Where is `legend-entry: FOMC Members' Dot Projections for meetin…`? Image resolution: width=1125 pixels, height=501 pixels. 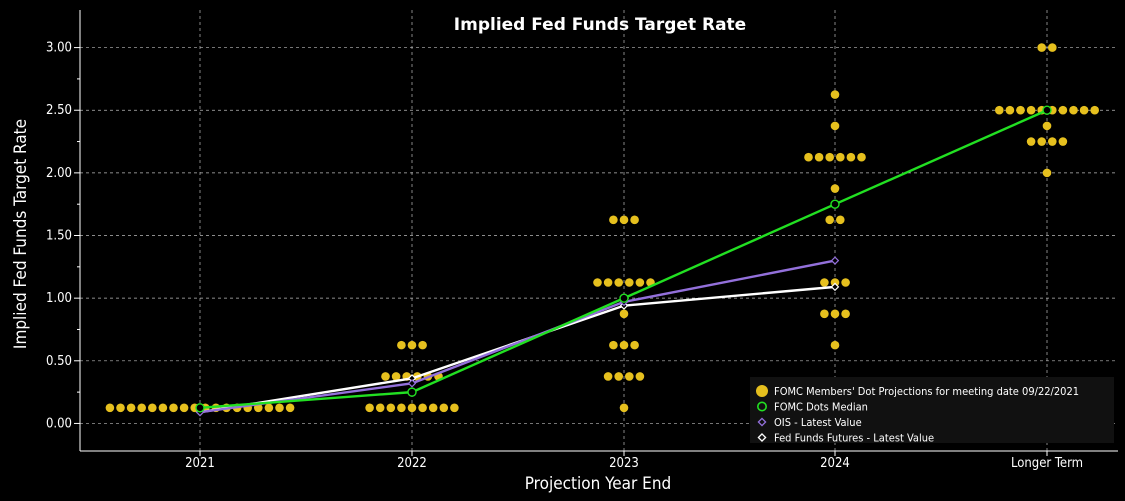
legend-entry: FOMC Members' Dot Projections for meetin… is located at coordinates (926, 391).